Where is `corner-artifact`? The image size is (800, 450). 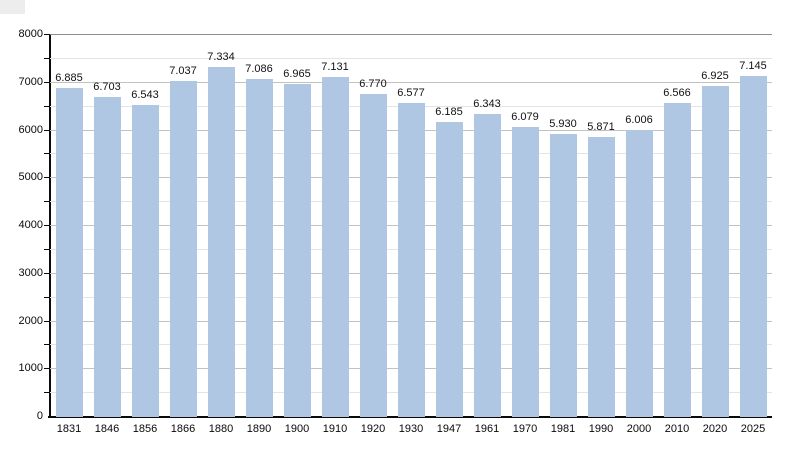
corner-artifact is located at coordinates (12, 7).